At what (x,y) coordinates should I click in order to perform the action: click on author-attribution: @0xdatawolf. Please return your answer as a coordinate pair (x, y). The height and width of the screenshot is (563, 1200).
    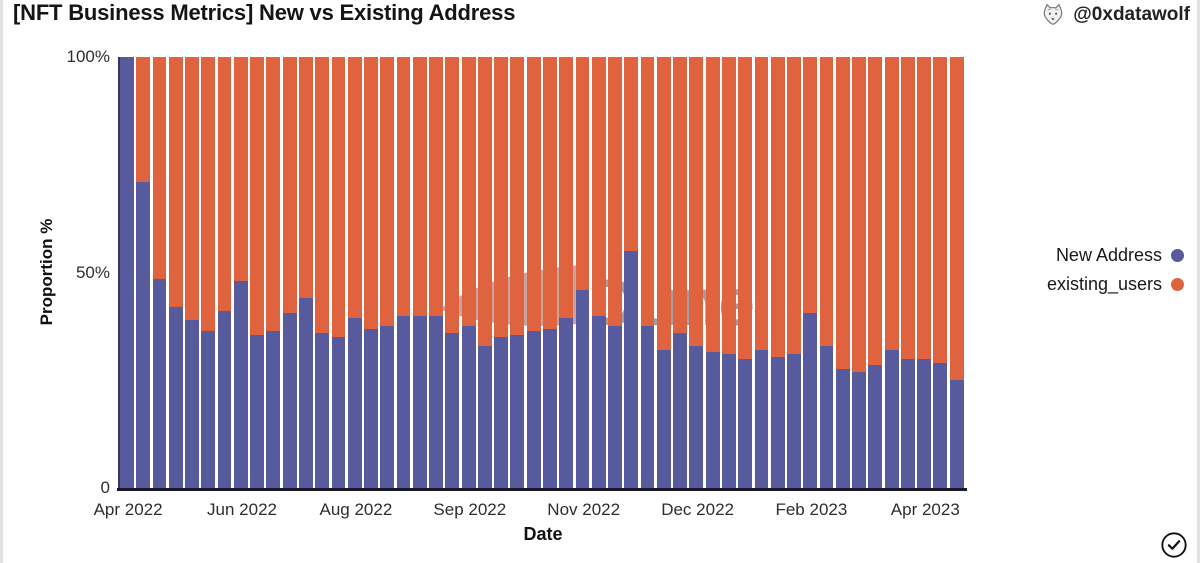
    Looking at the image, I should click on (1115, 15).